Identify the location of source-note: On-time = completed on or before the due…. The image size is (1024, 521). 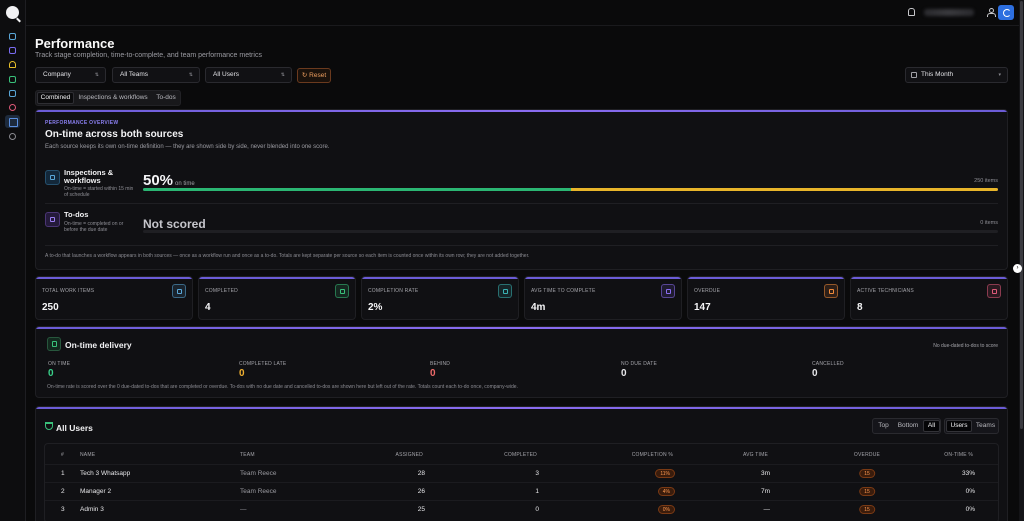
(94, 227).